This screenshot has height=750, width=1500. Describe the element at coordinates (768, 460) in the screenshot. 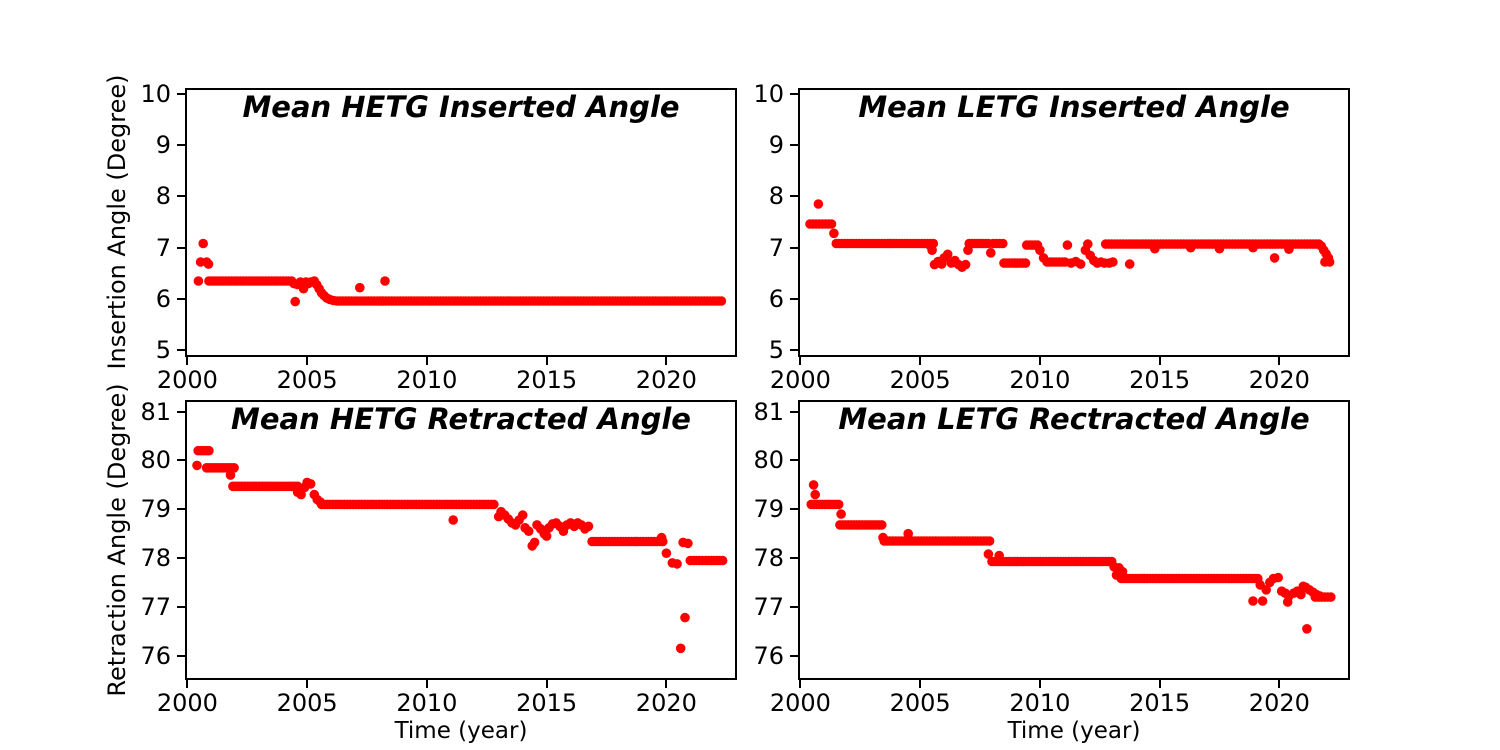

I see `y-tick-label: 80` at that location.